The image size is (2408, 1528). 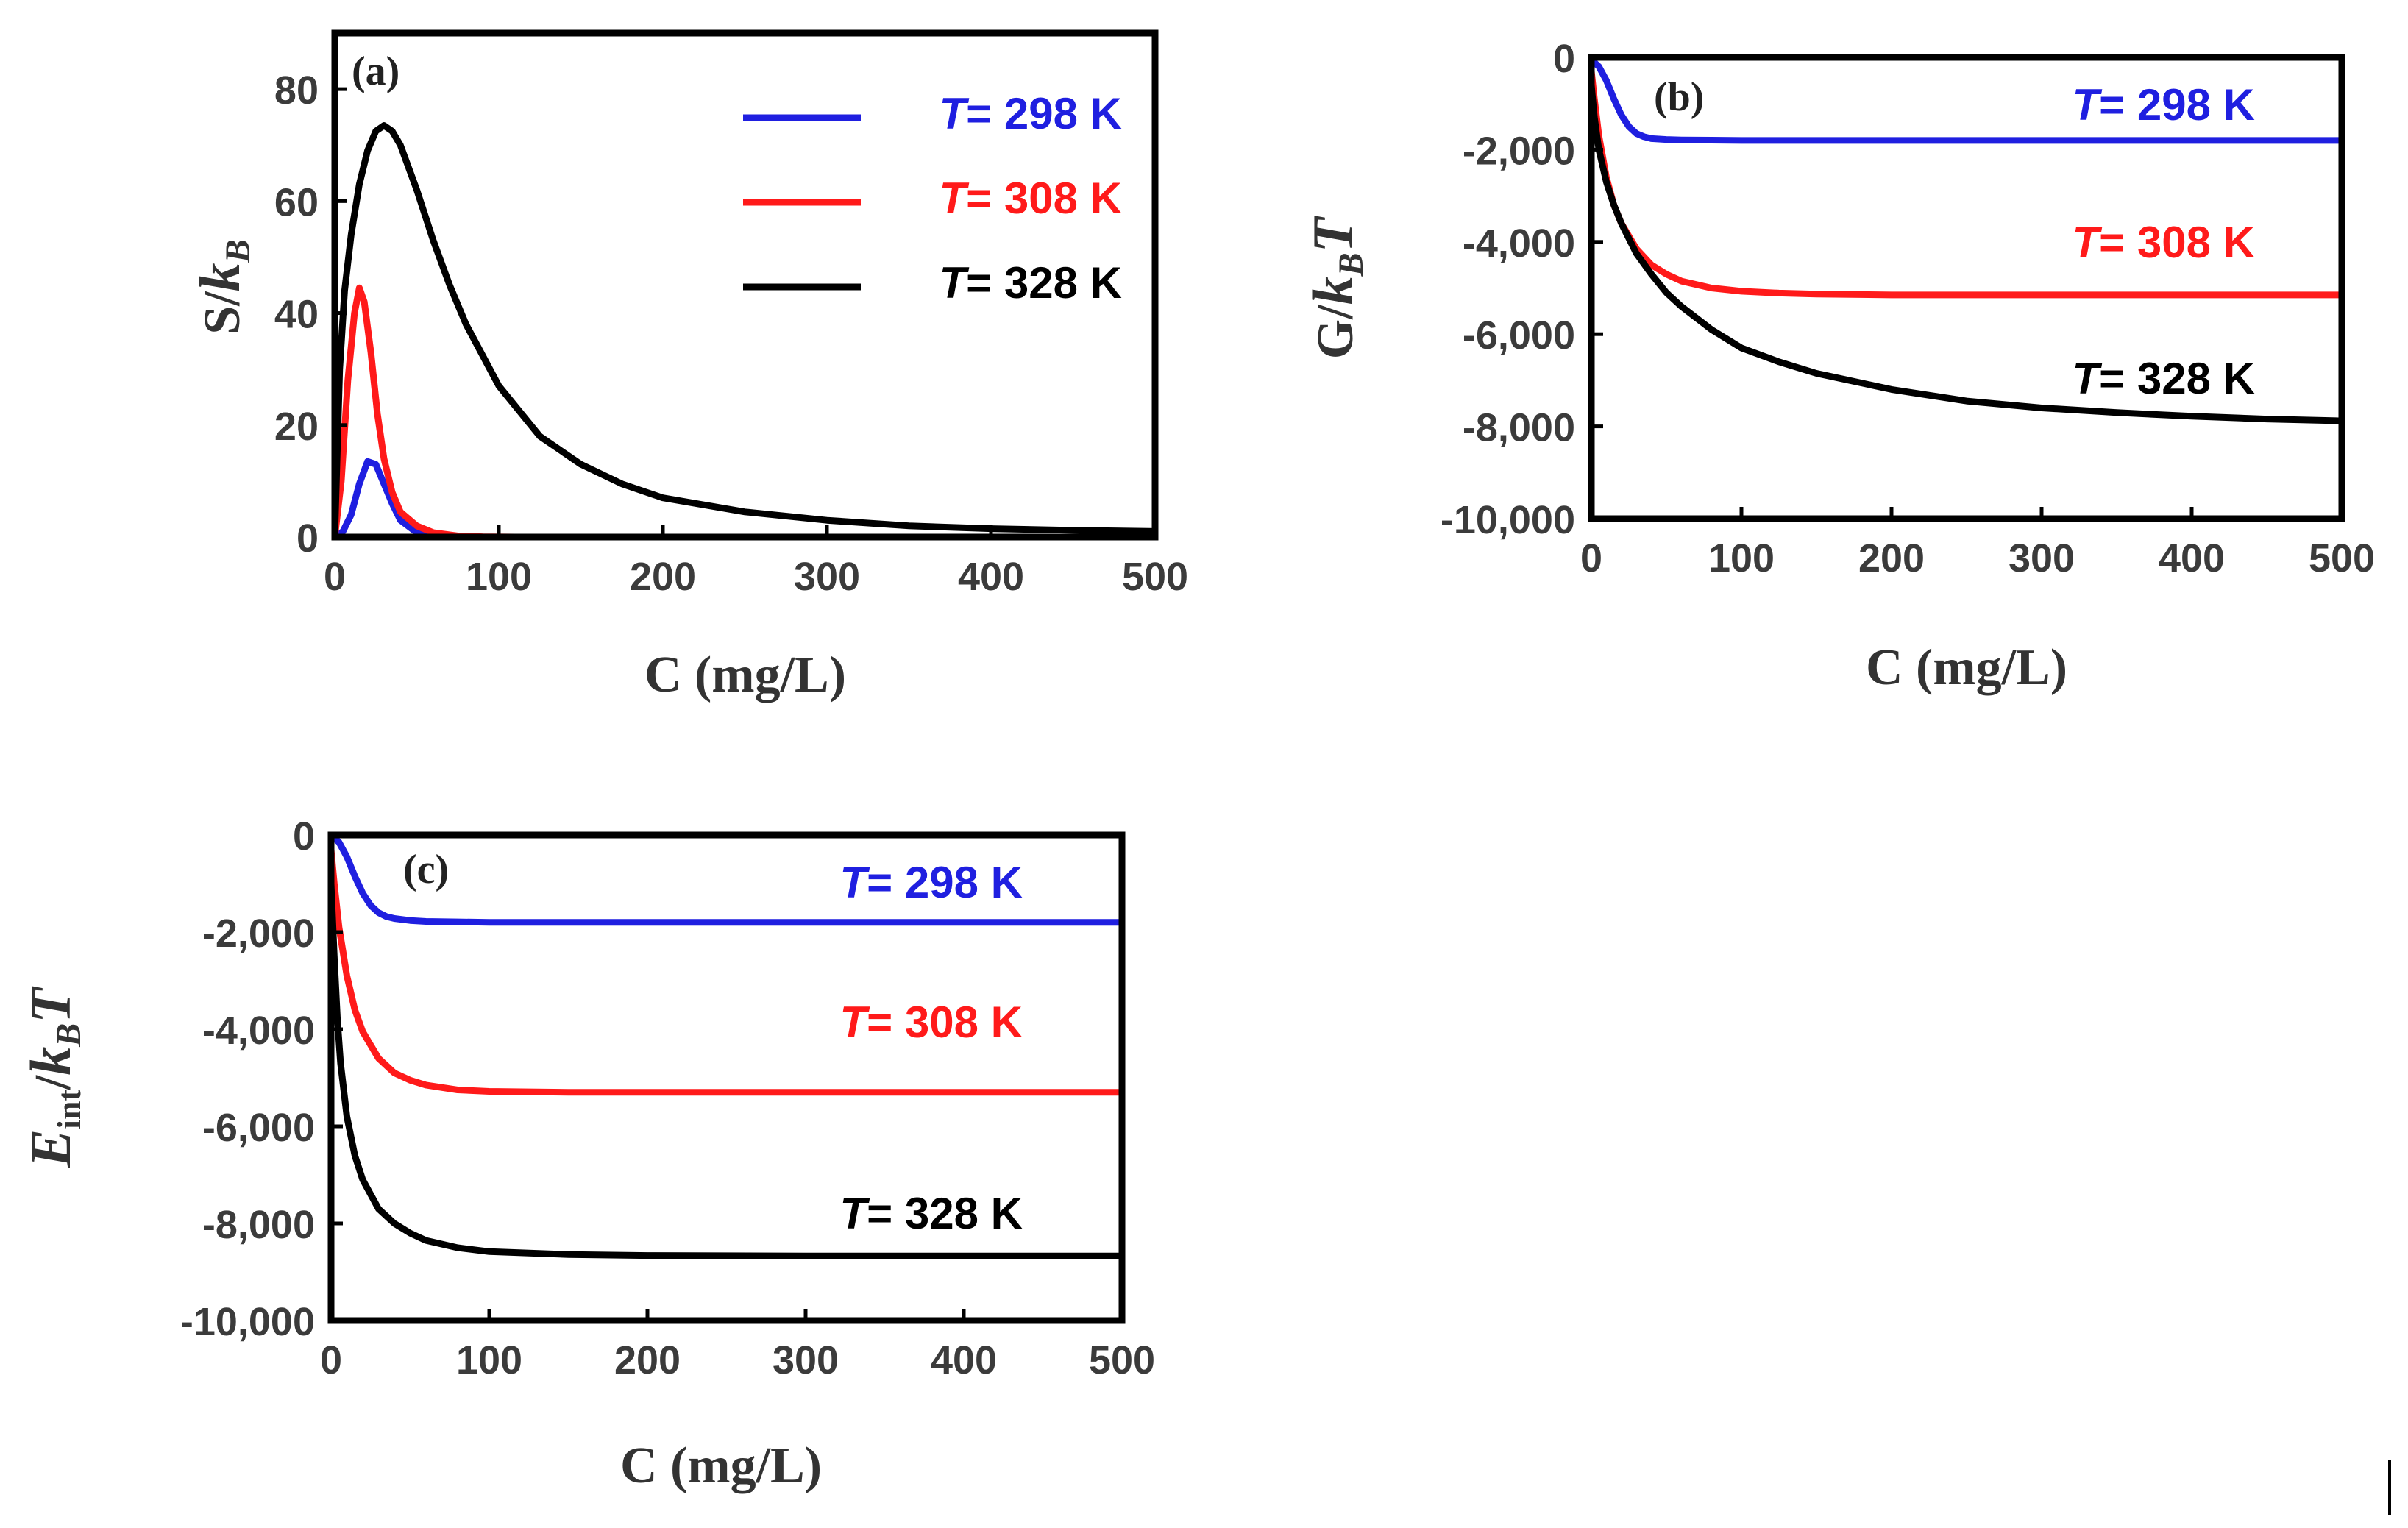 What do you see at coordinates (223, 286) in the screenshot?
I see `y-axis-label: S/kB` at bounding box center [223, 286].